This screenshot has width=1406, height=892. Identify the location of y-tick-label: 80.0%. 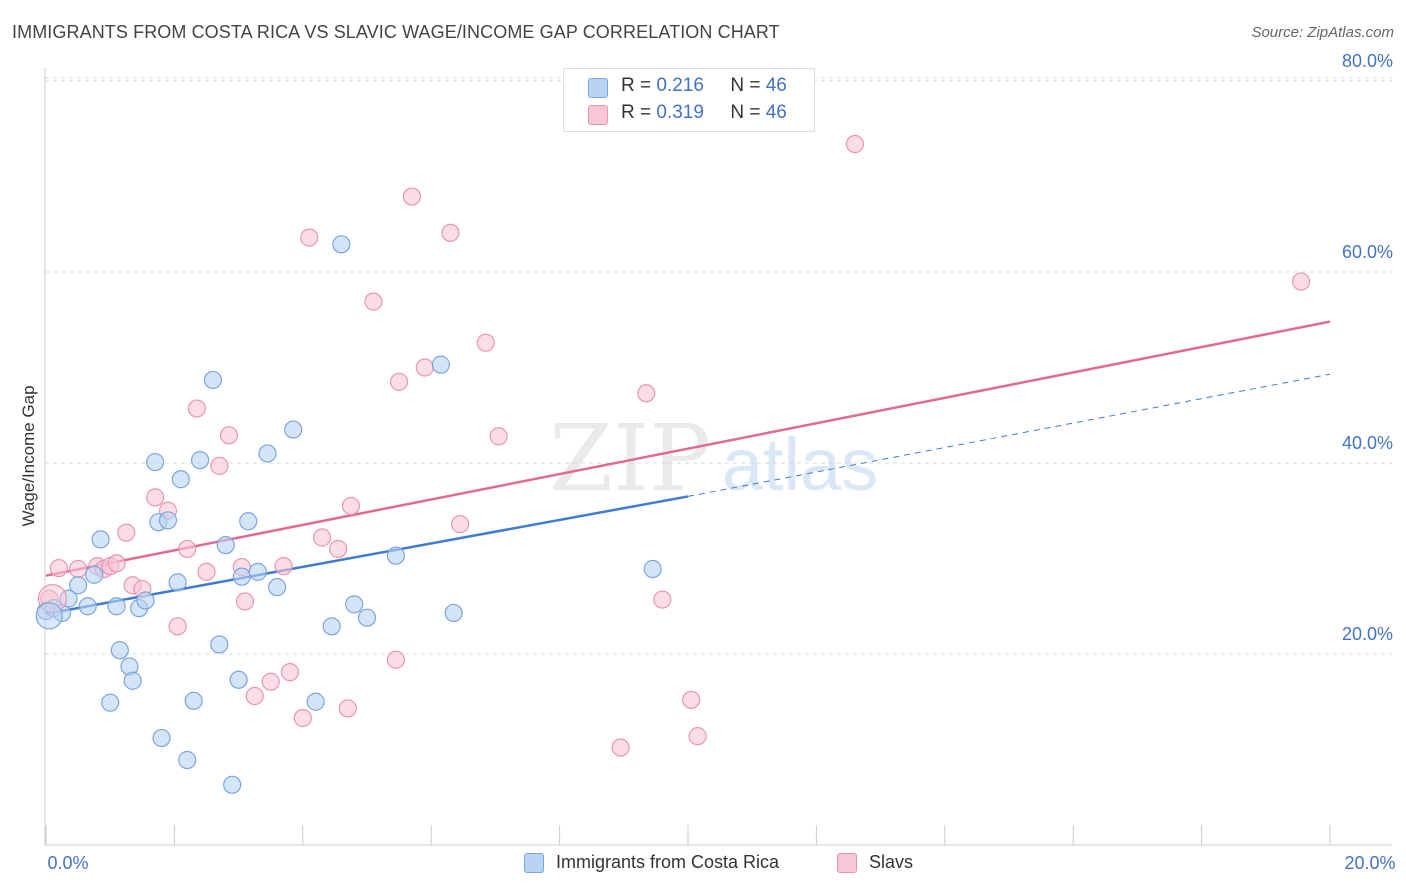
(1367, 61).